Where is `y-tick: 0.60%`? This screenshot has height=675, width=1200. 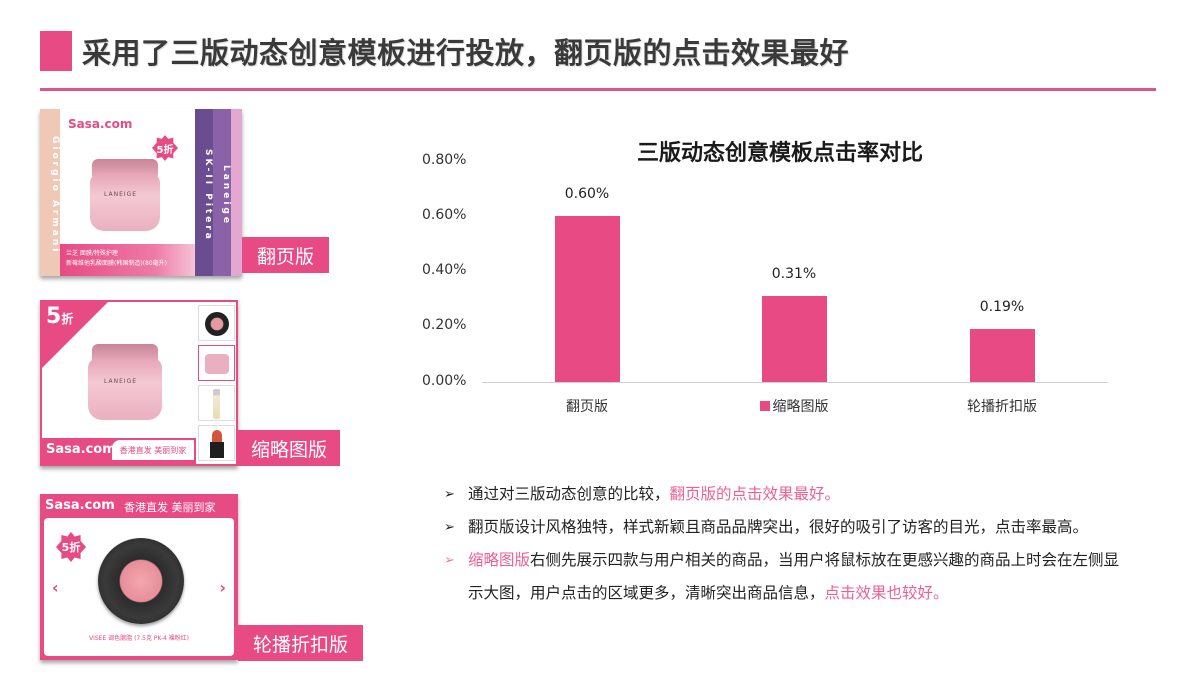
y-tick: 0.60% is located at coordinates (444, 215).